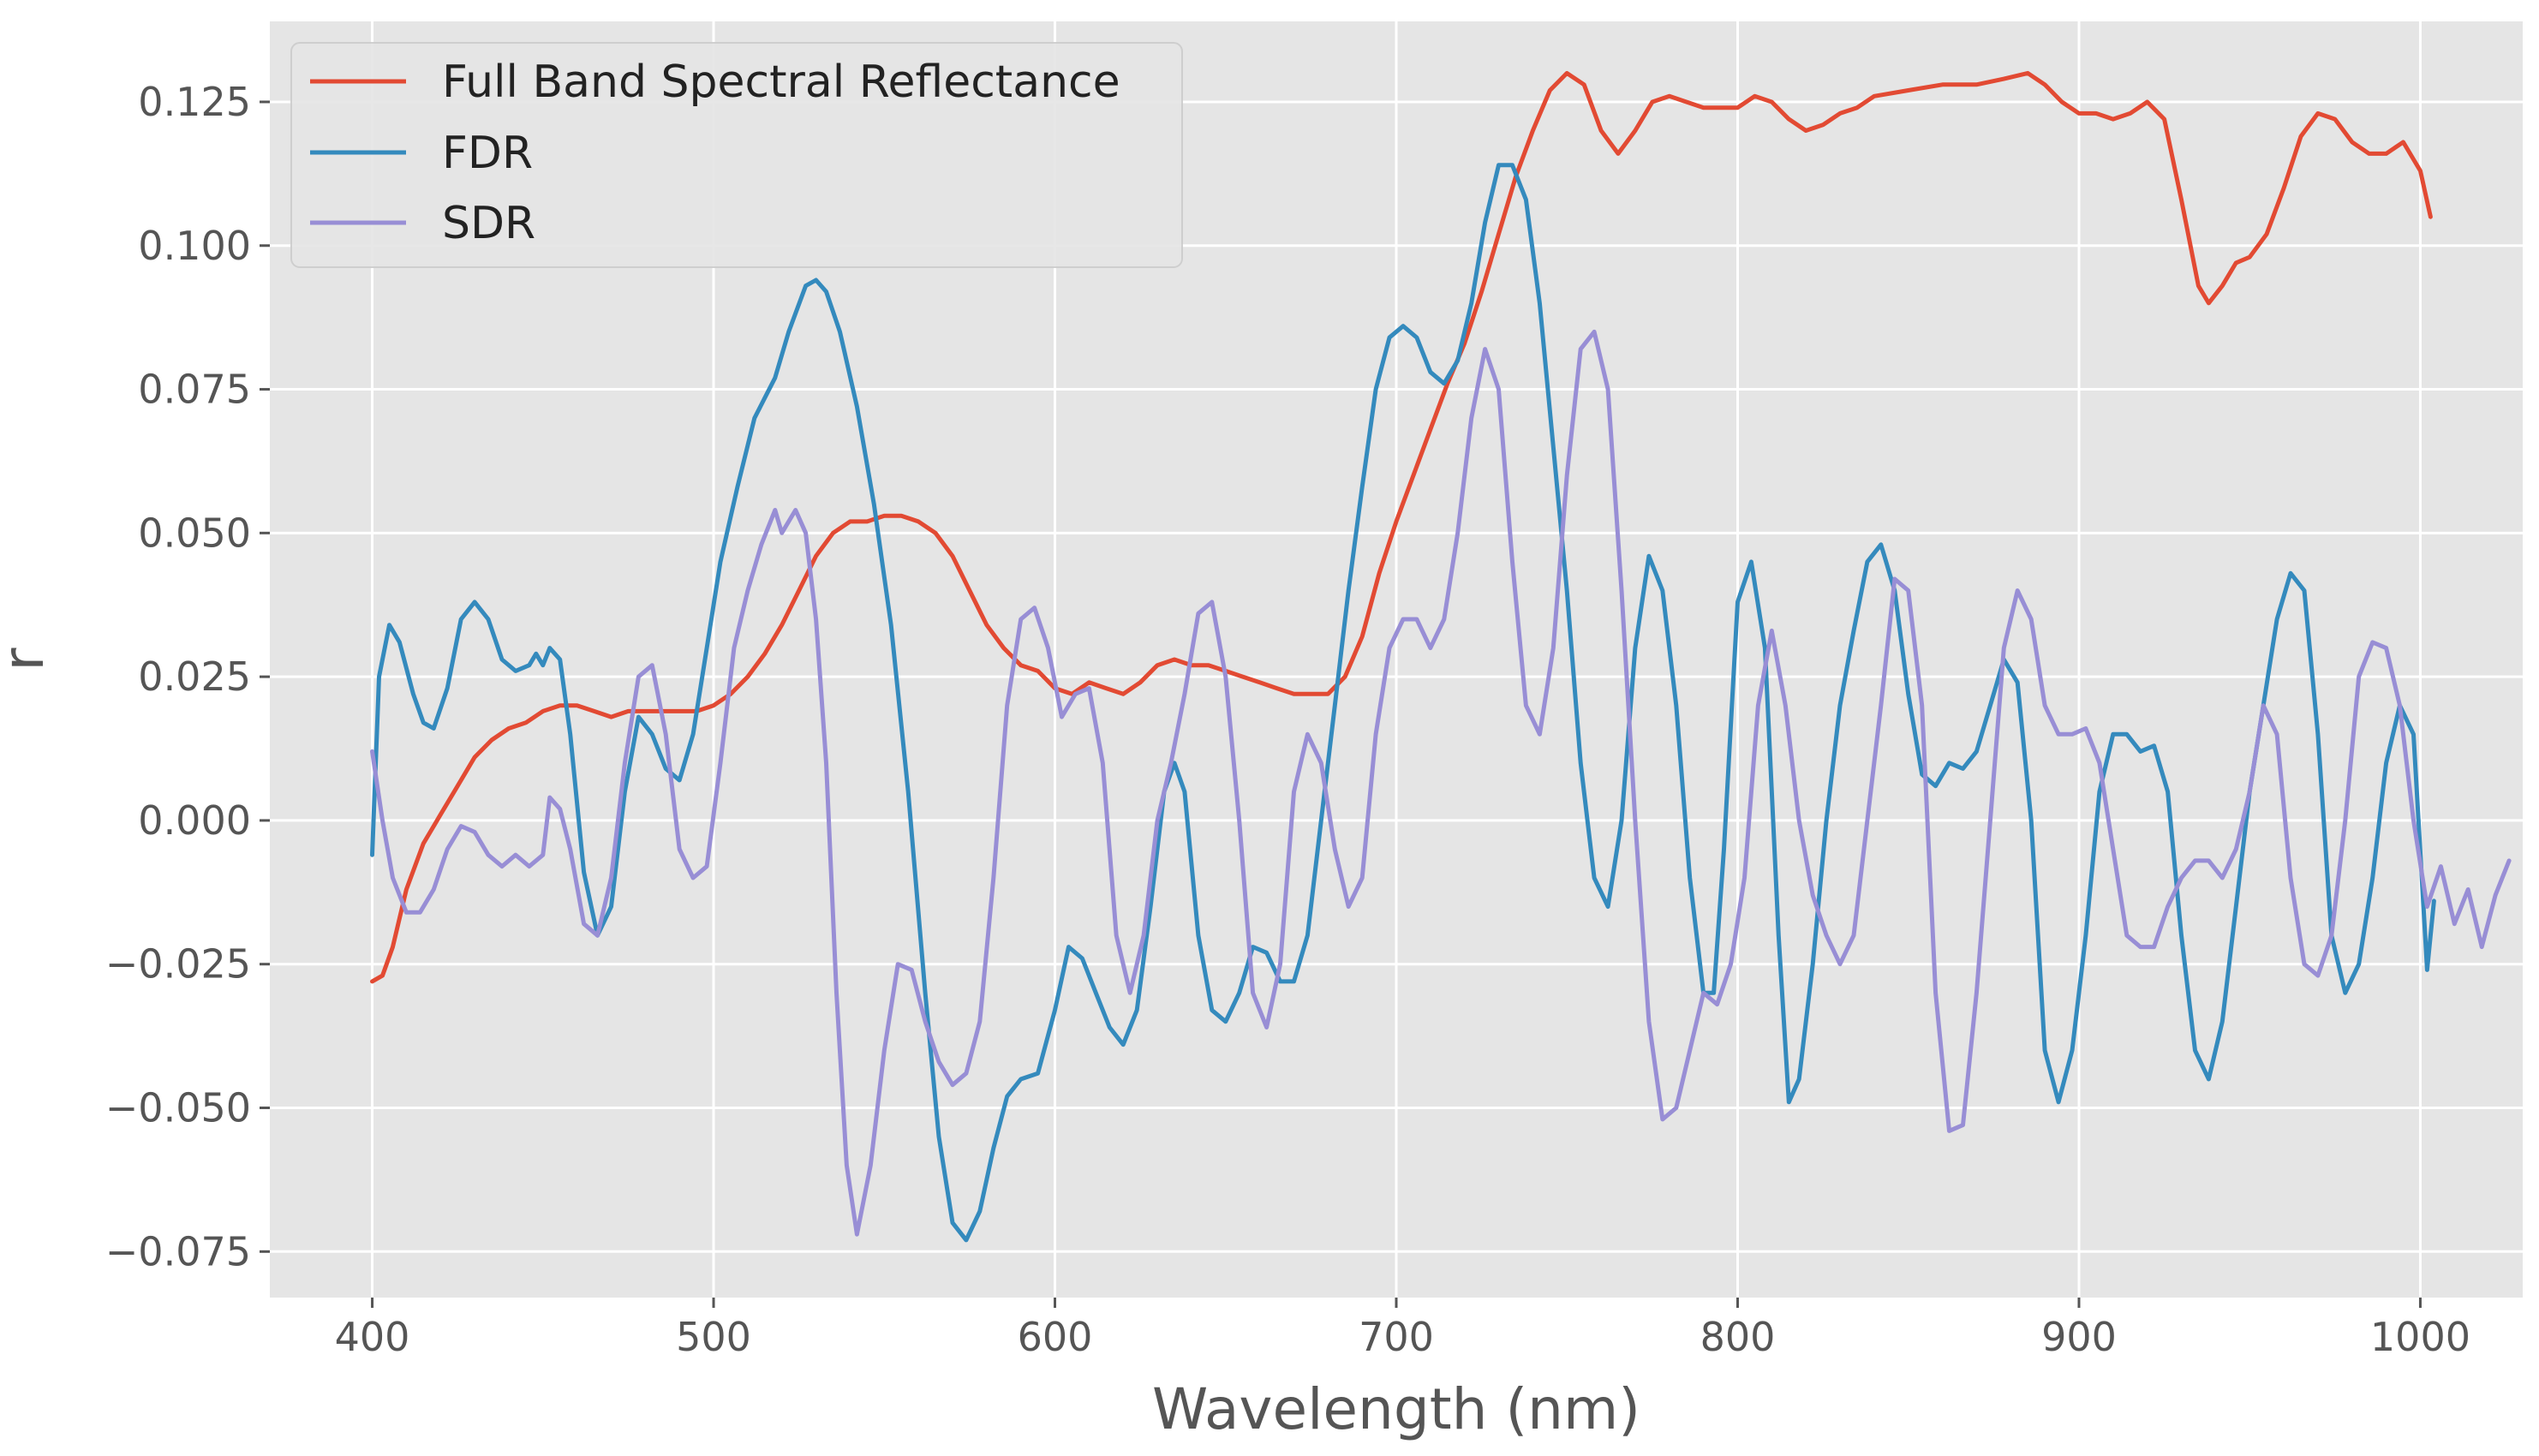 Image resolution: width=2539 pixels, height=1456 pixels. I want to click on x-tick-label: 800, so click(1738, 1337).